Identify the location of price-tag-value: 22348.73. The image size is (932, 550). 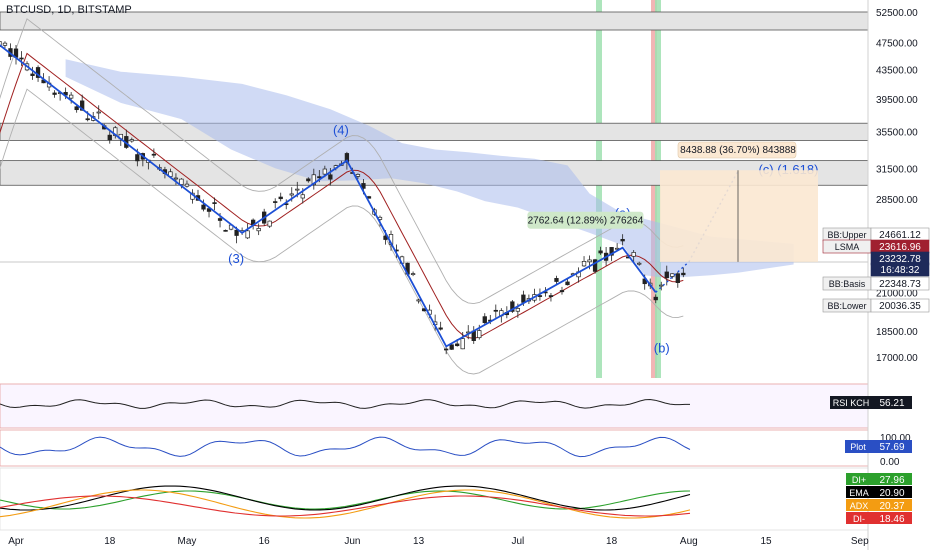
(900, 284).